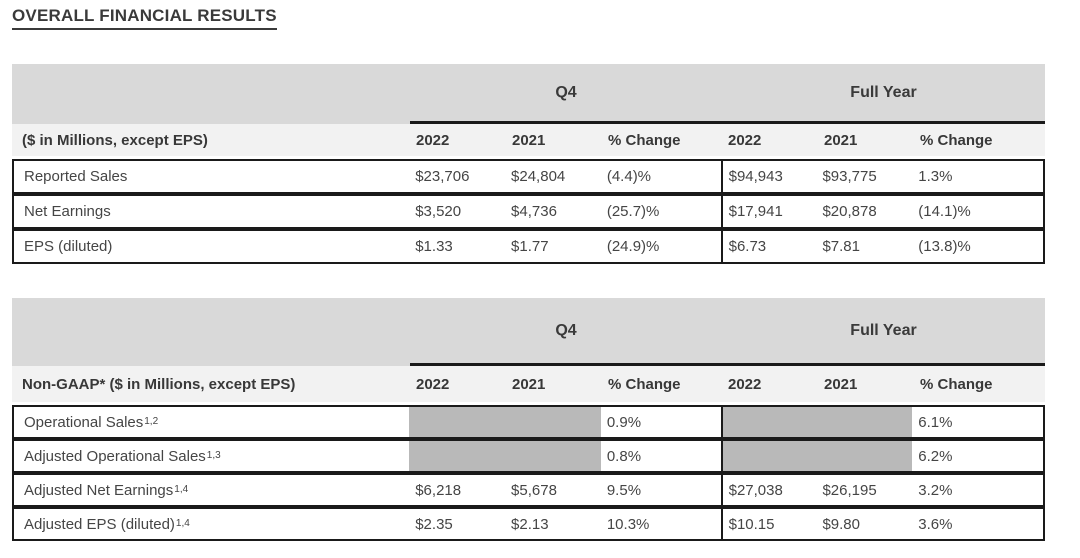  I want to click on non-gaap-q4-2021-header: 2021, so click(529, 384).